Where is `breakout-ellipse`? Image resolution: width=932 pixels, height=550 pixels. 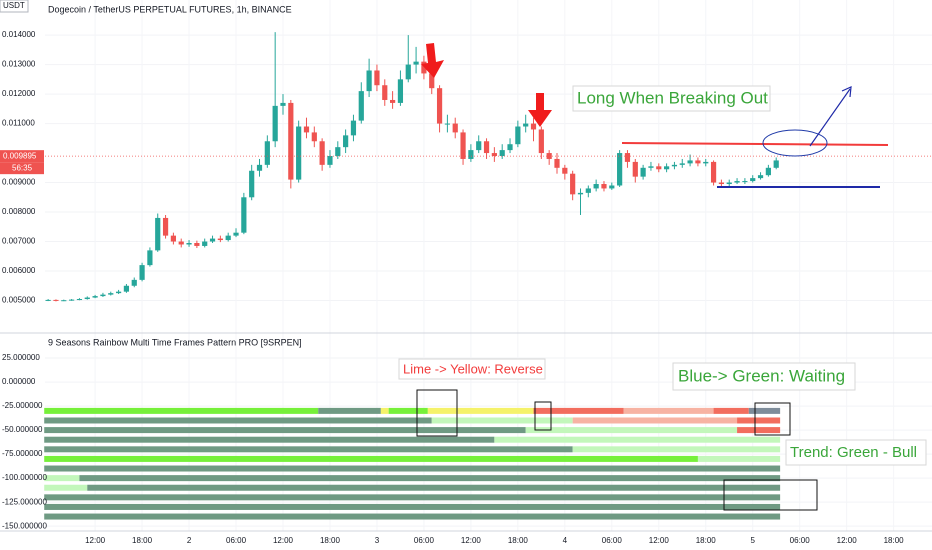 breakout-ellipse is located at coordinates (795, 143).